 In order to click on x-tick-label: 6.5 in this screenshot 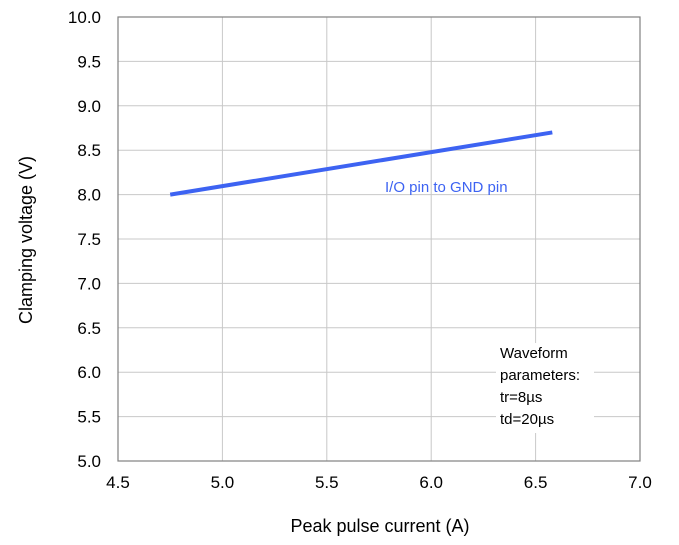, I will do `click(536, 482)`.